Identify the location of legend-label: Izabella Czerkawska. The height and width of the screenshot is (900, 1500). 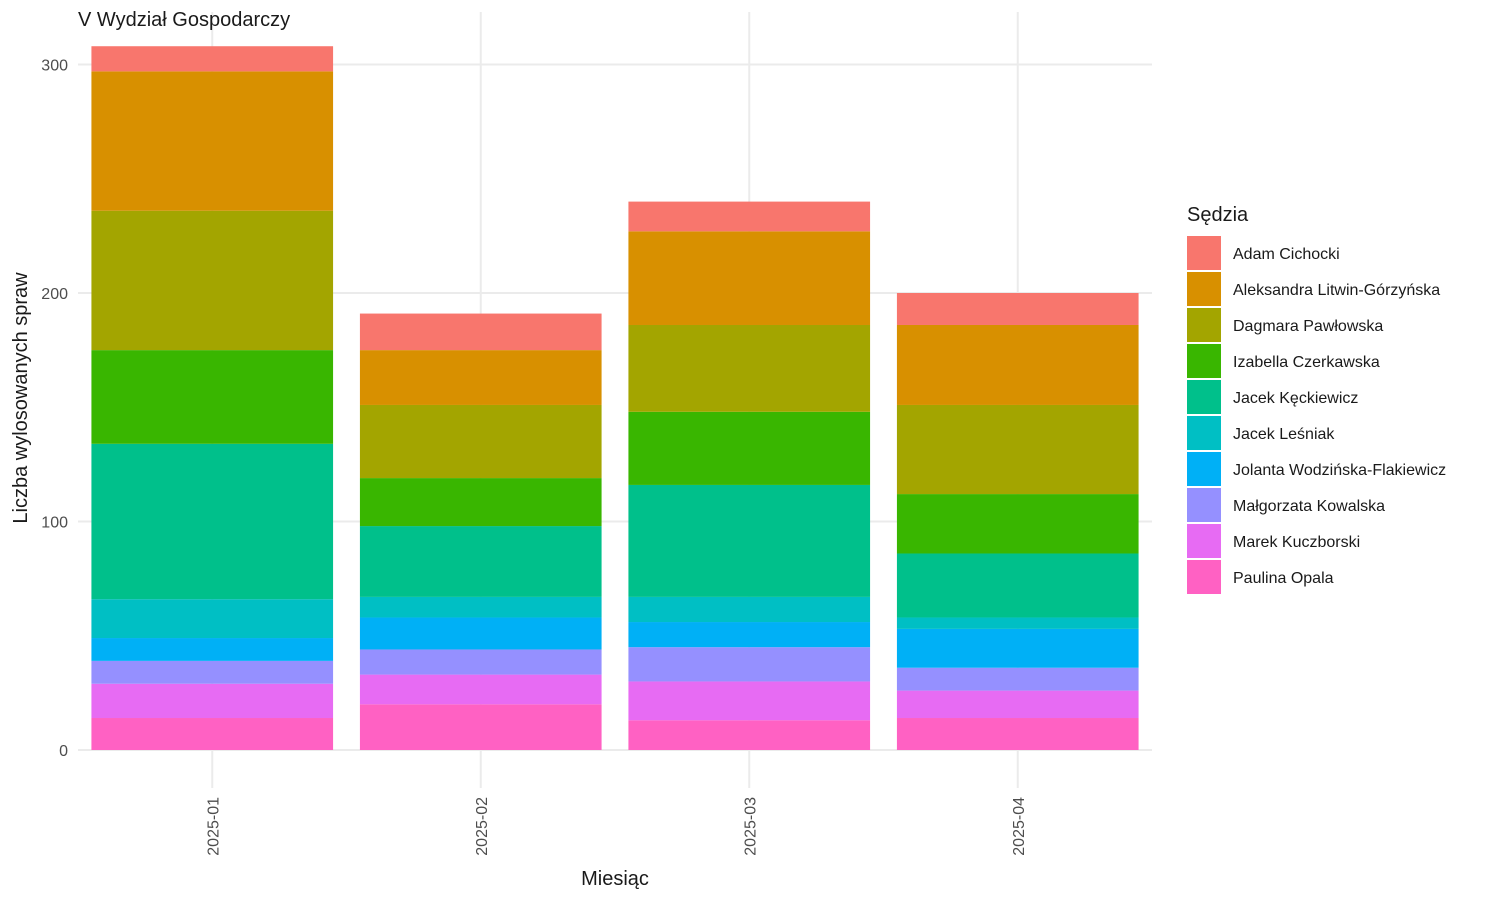
(1306, 362).